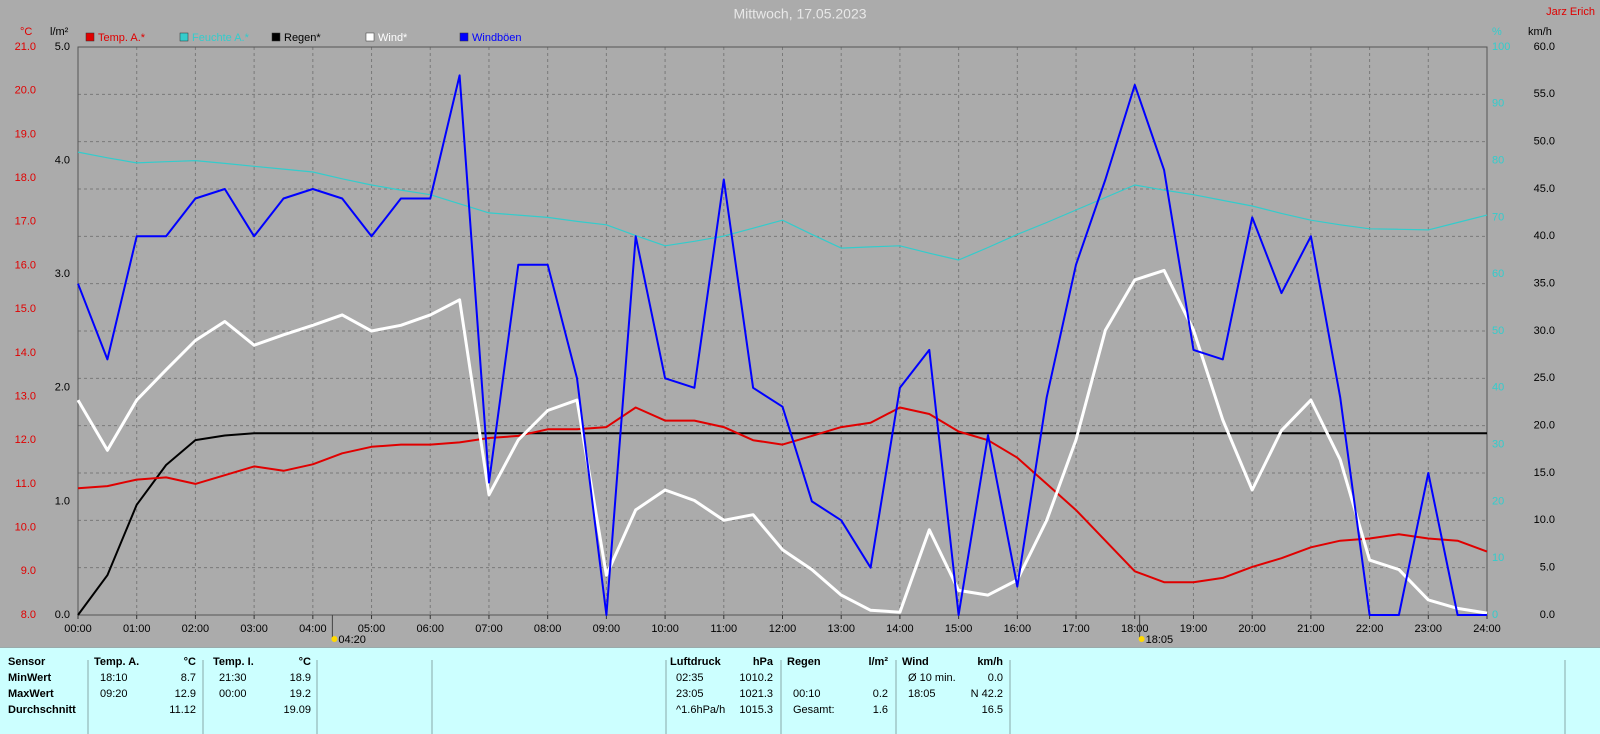  Describe the element at coordinates (1498, 445) in the screenshot. I see `y-tick-label: 30` at that location.